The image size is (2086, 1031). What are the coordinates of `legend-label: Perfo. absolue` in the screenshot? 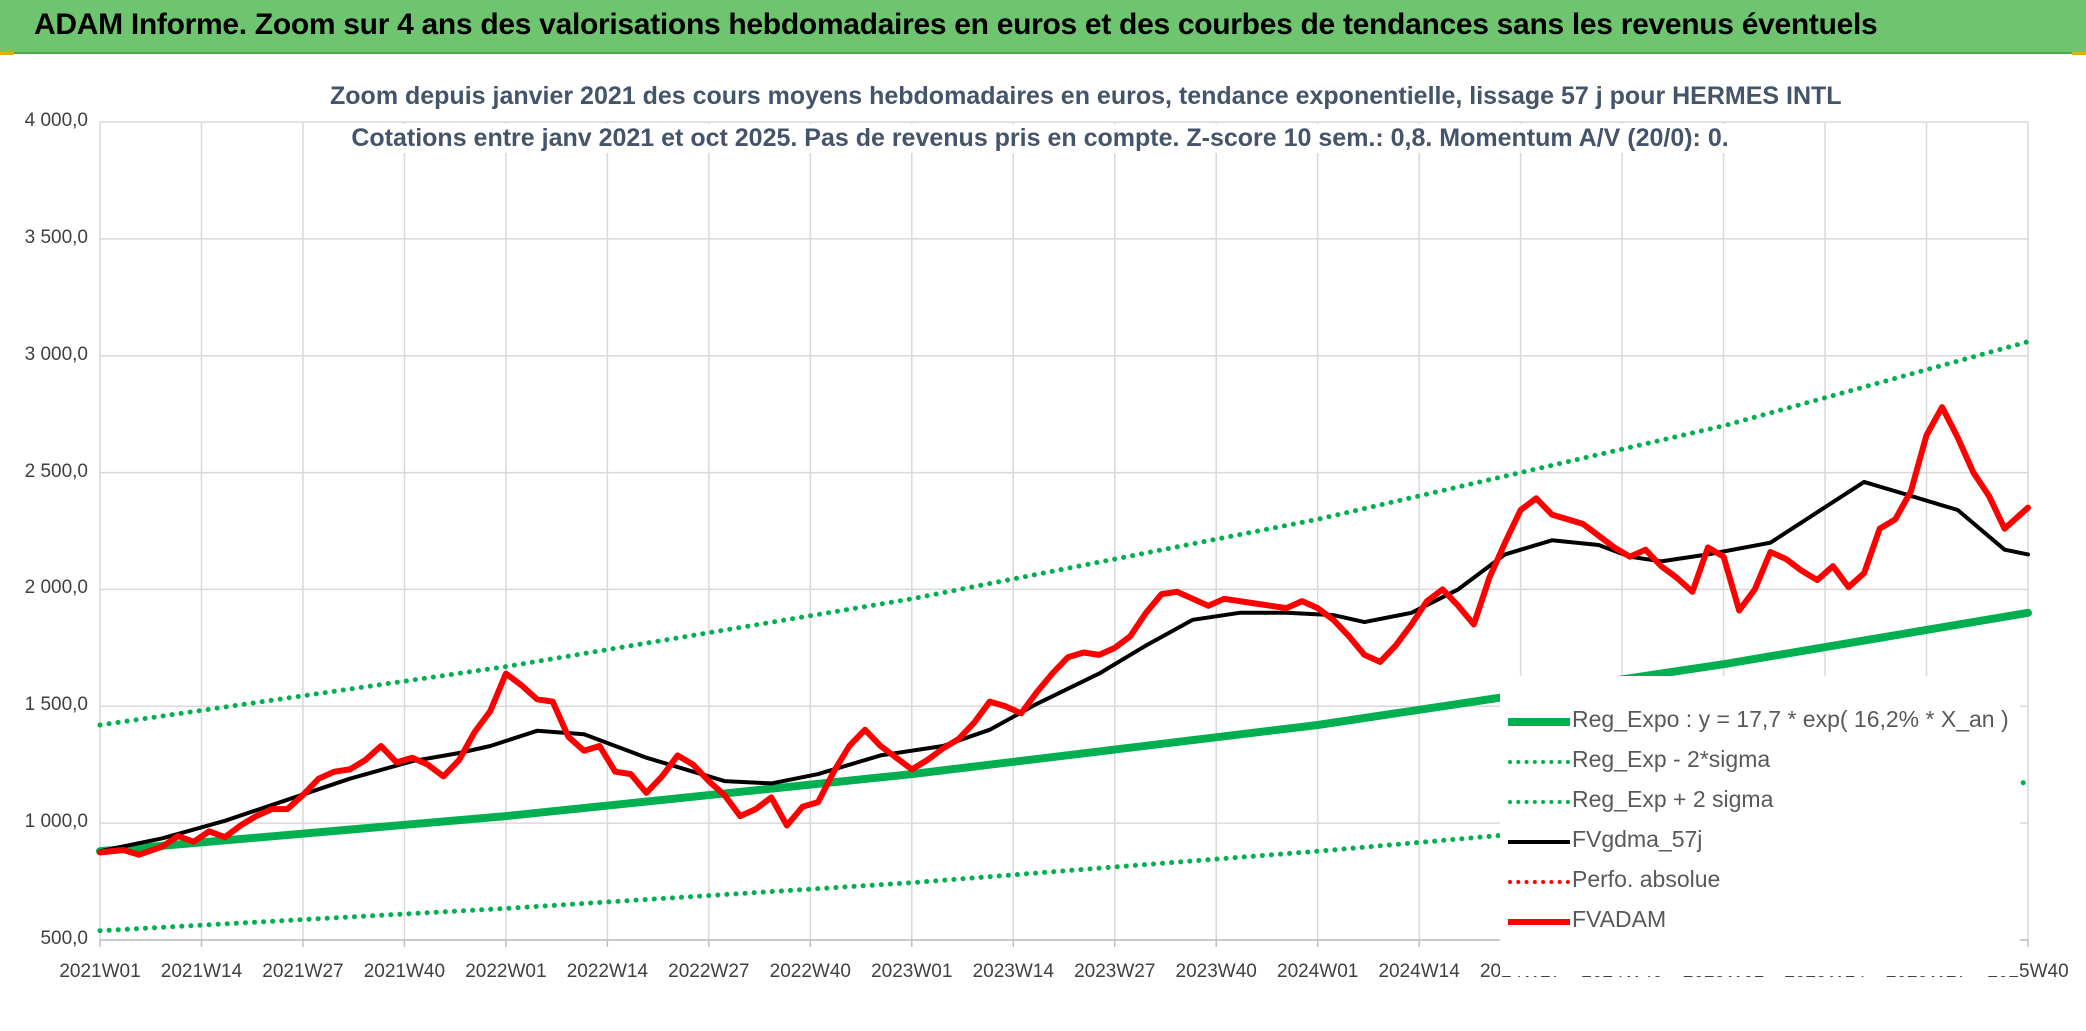 It's located at (1646, 879).